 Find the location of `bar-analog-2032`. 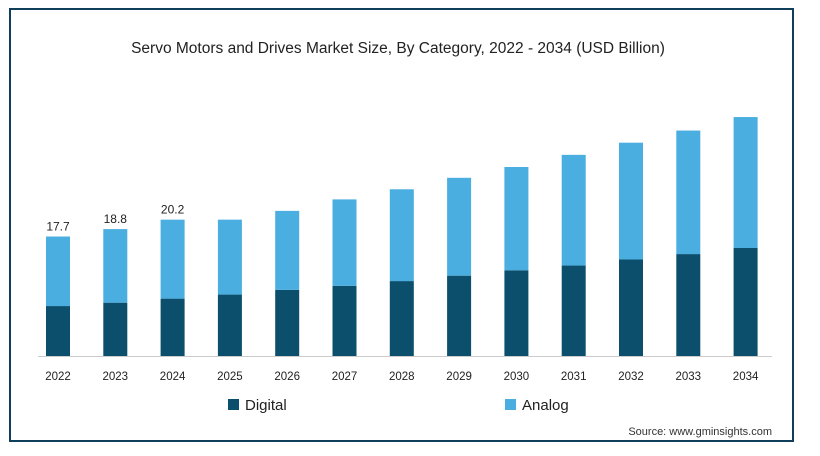

bar-analog-2032 is located at coordinates (631, 201).